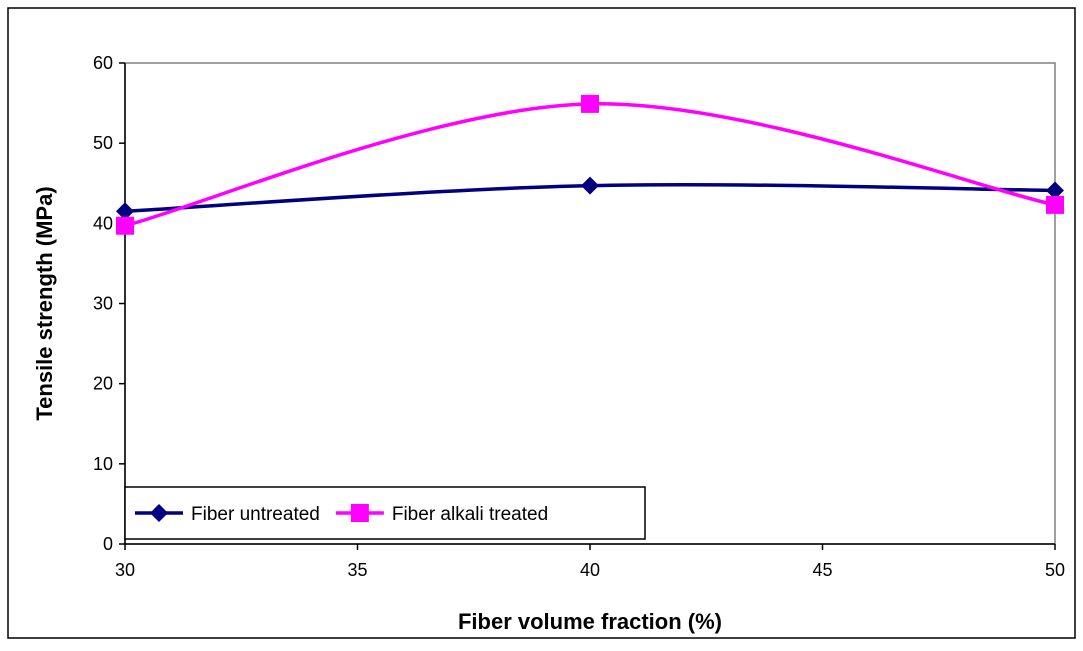  I want to click on legend-item-1: Fiber untreated, so click(227, 514).